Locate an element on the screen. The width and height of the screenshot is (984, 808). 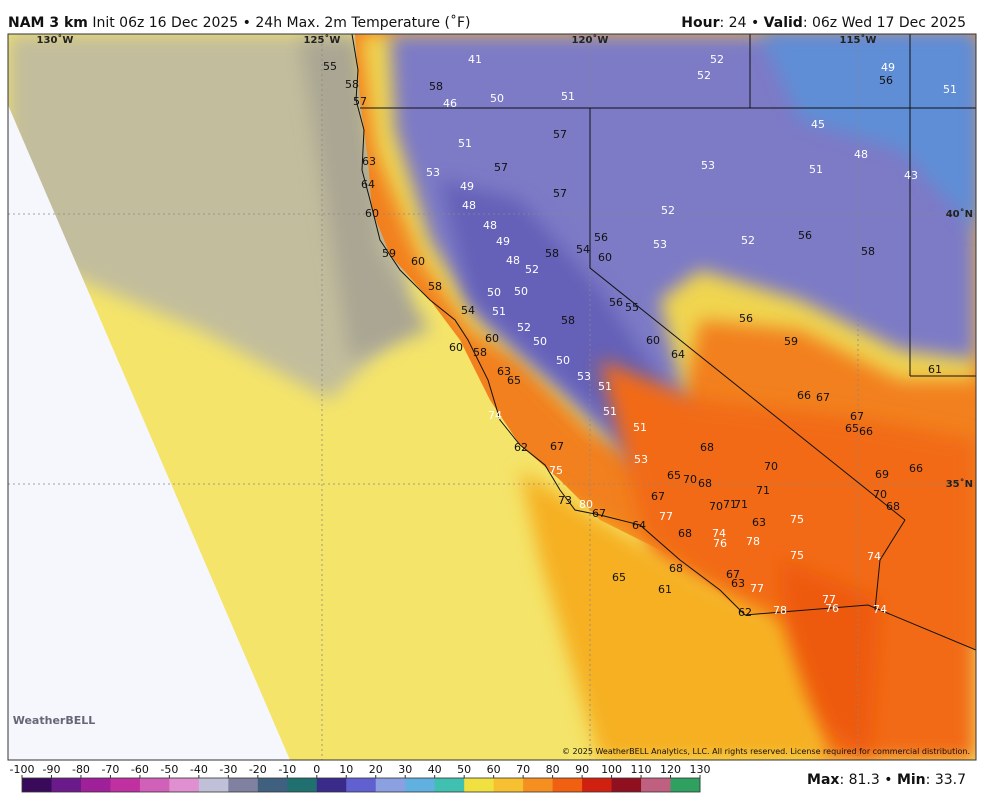
header-right: Hour: 24 • Valid: 06z Wed 17 Dec 2025 is located at coordinates (823, 23).